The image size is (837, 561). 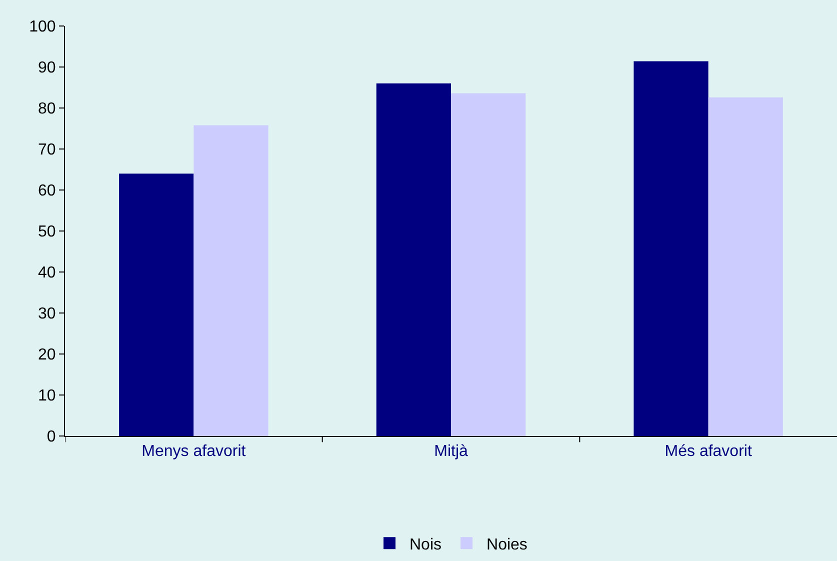 I want to click on y-tick-label: 20, so click(x=47, y=355).